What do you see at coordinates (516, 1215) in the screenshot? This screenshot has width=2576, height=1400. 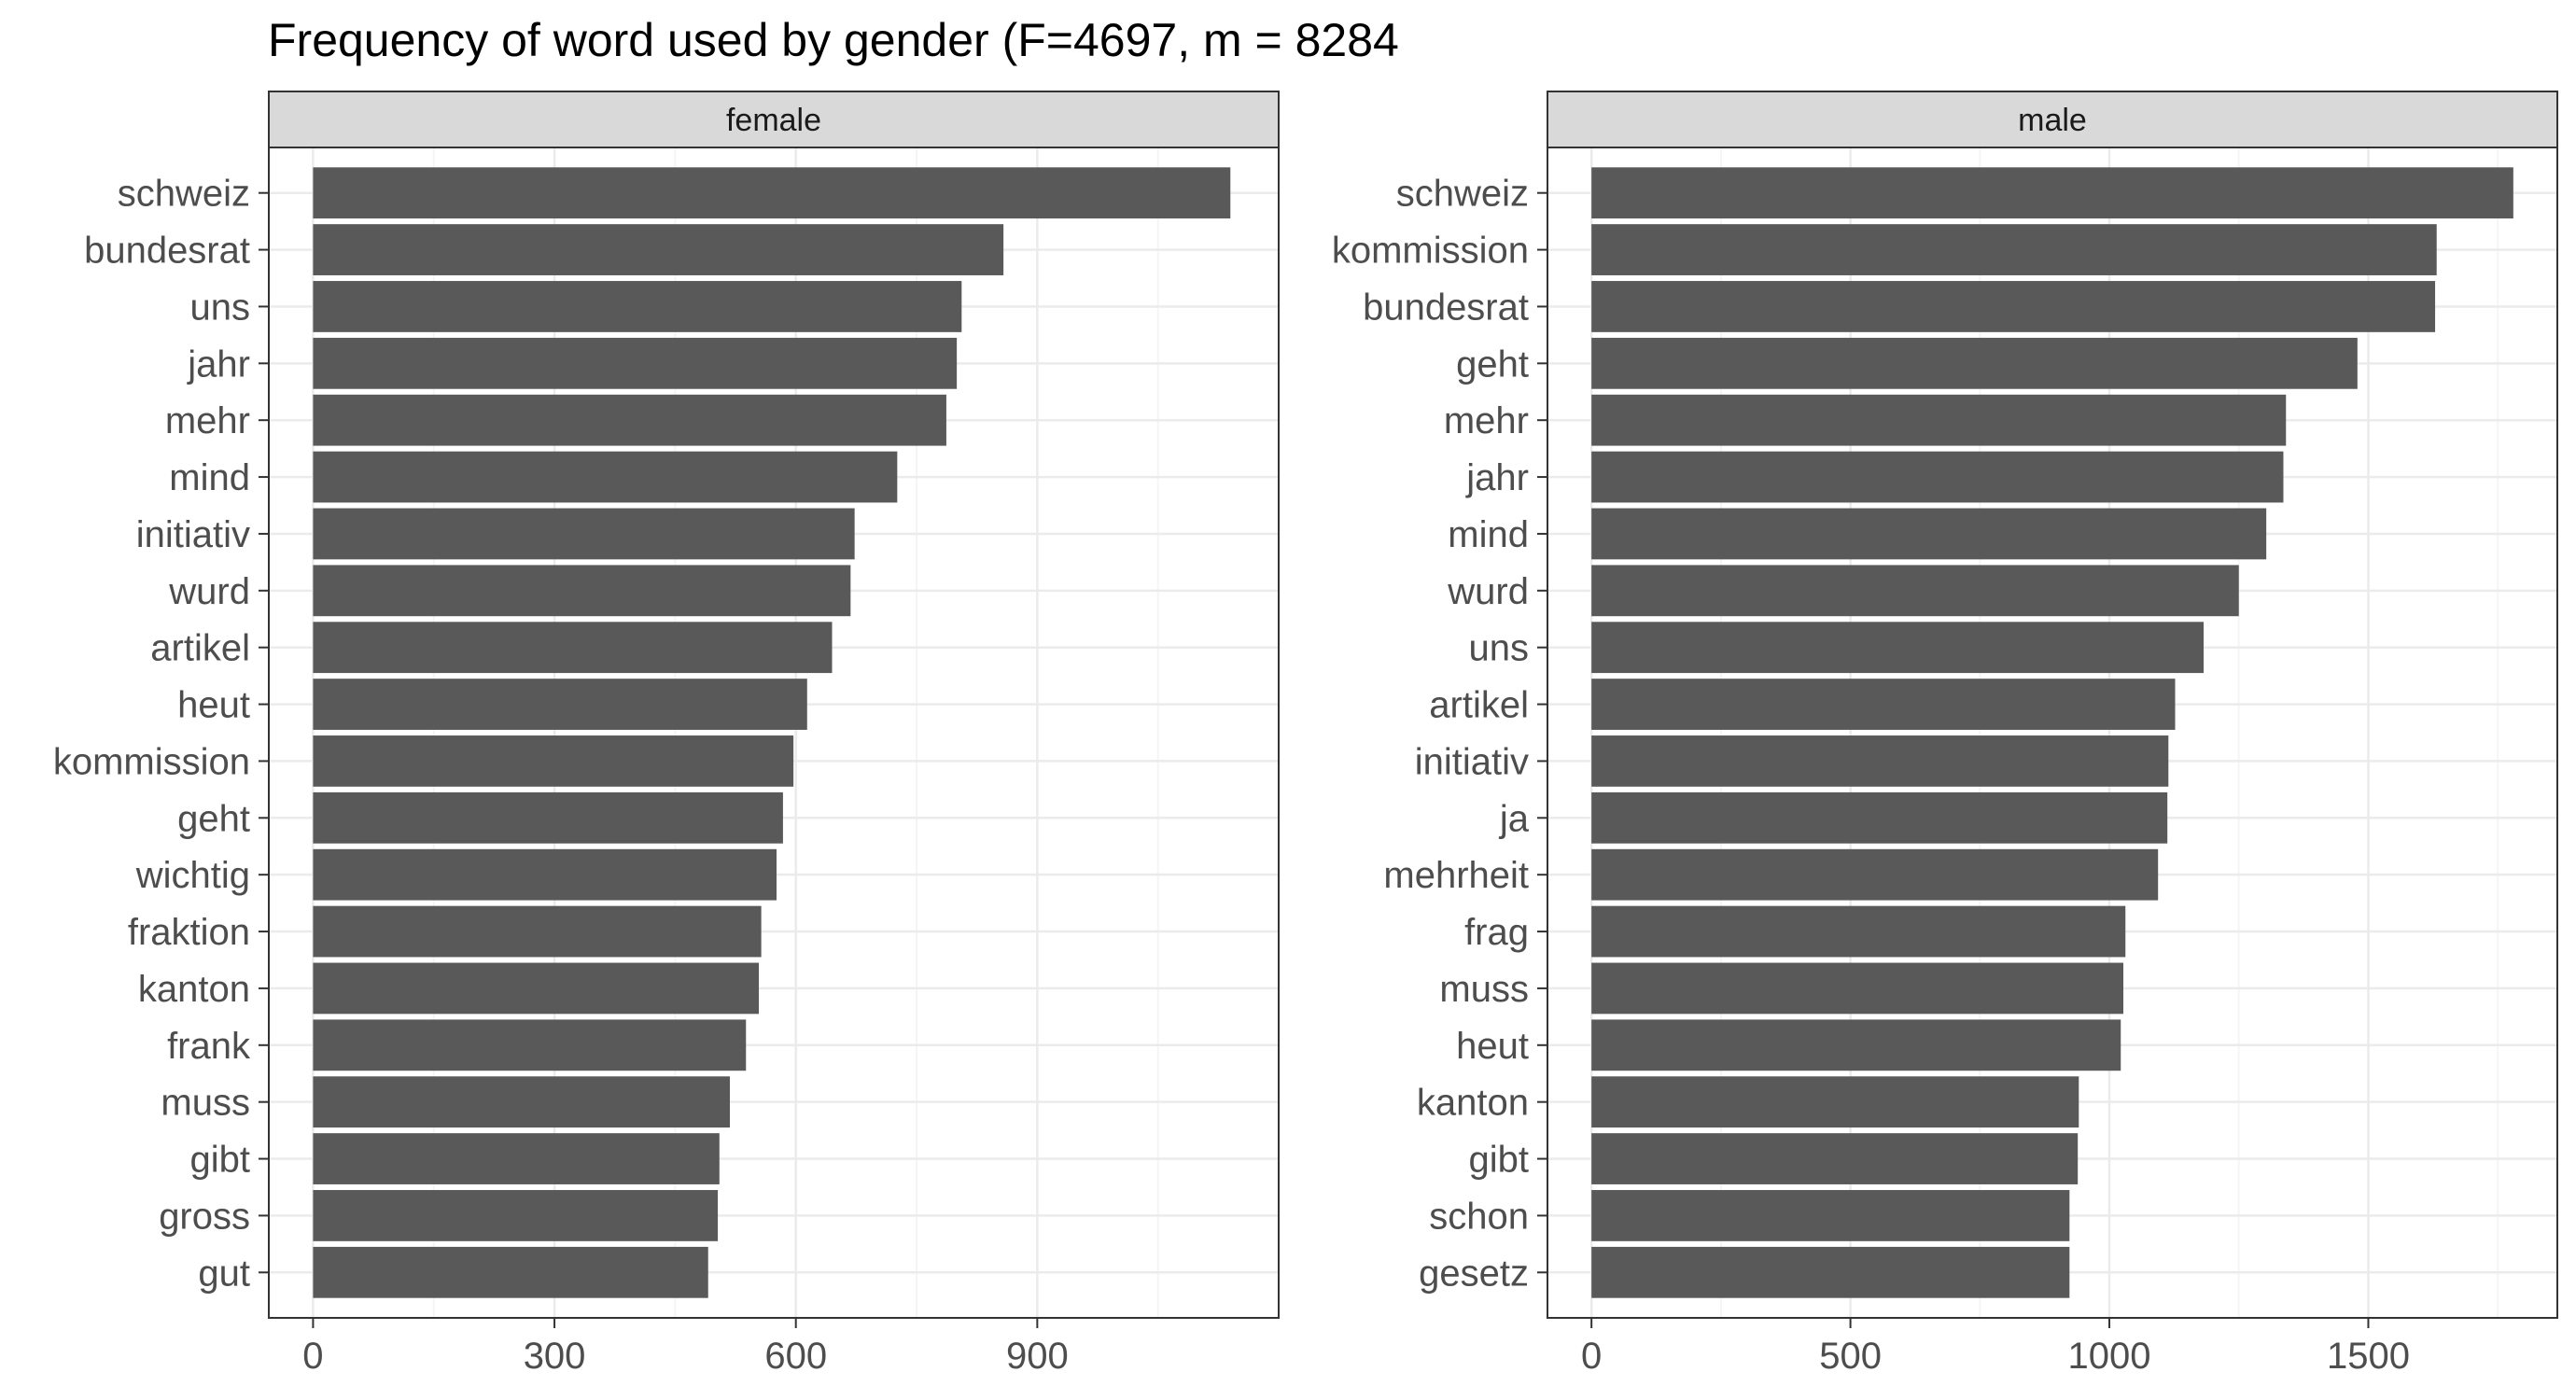 I see `bar-gross` at bounding box center [516, 1215].